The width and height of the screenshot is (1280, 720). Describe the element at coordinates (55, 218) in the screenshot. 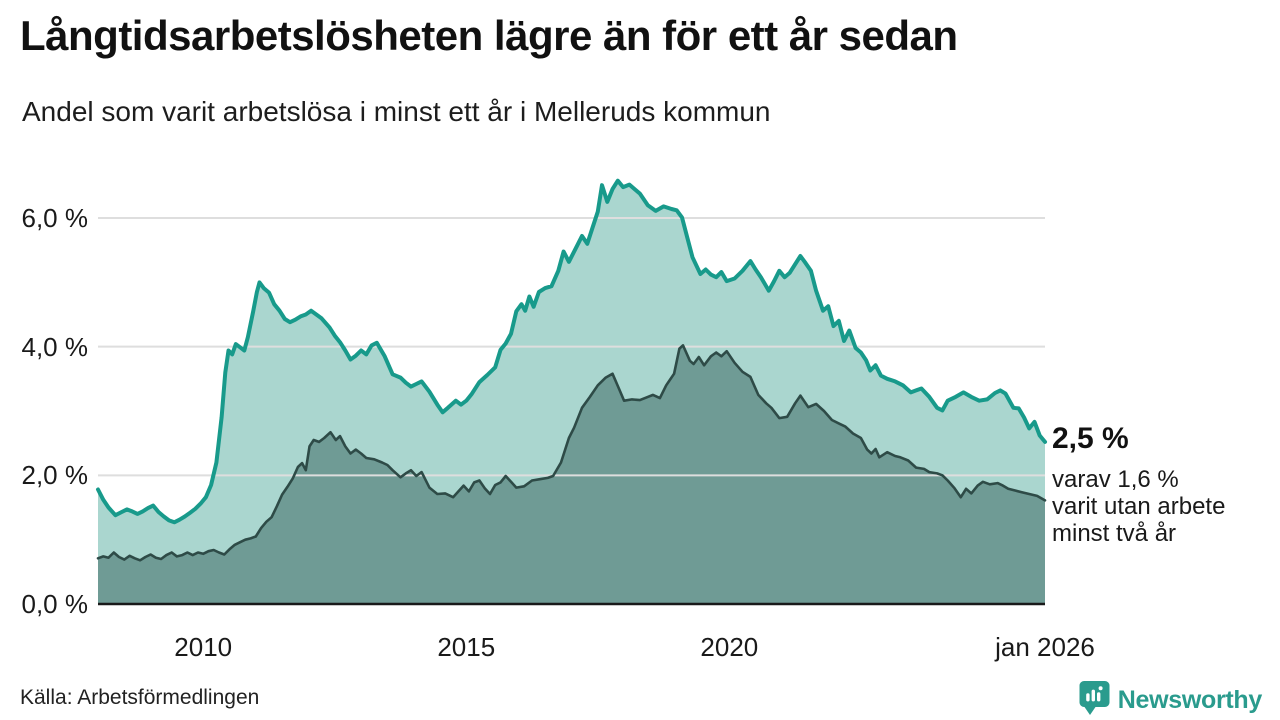

I see `y-tick-label: 6,0 %` at that location.